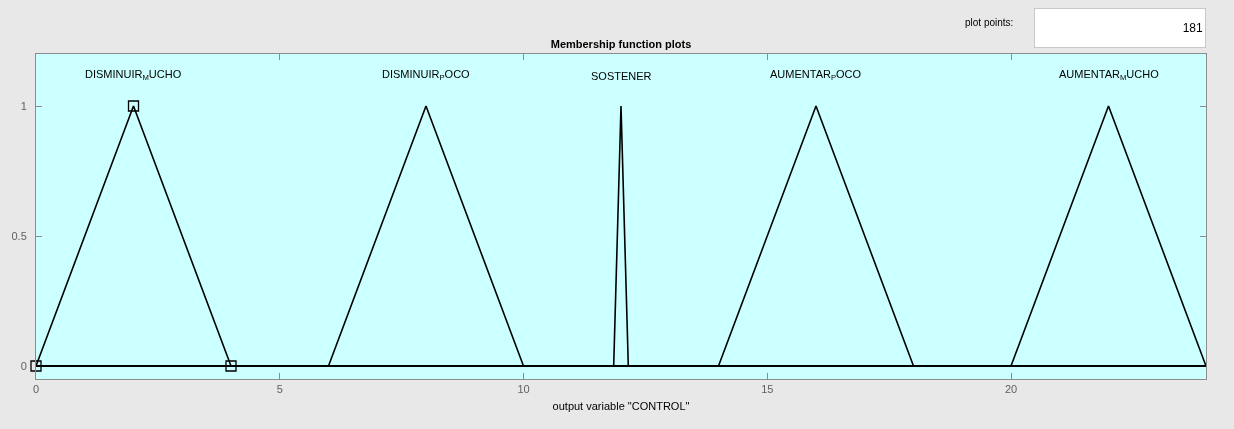 The height and width of the screenshot is (429, 1234). I want to click on x-tick-label: 10, so click(523, 389).